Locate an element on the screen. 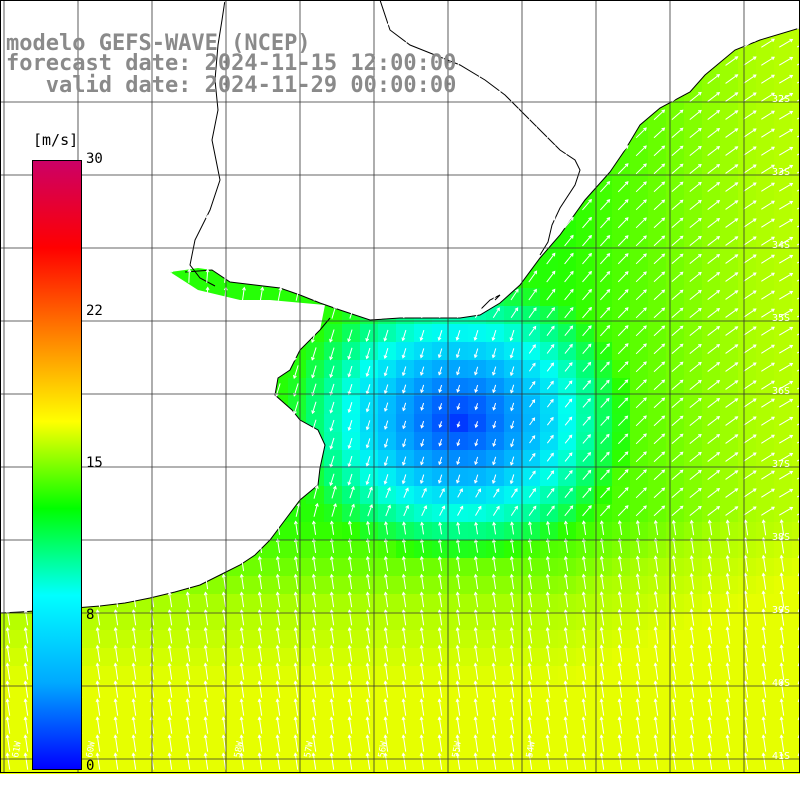  lon-label: 57W is located at coordinates (309, 749).